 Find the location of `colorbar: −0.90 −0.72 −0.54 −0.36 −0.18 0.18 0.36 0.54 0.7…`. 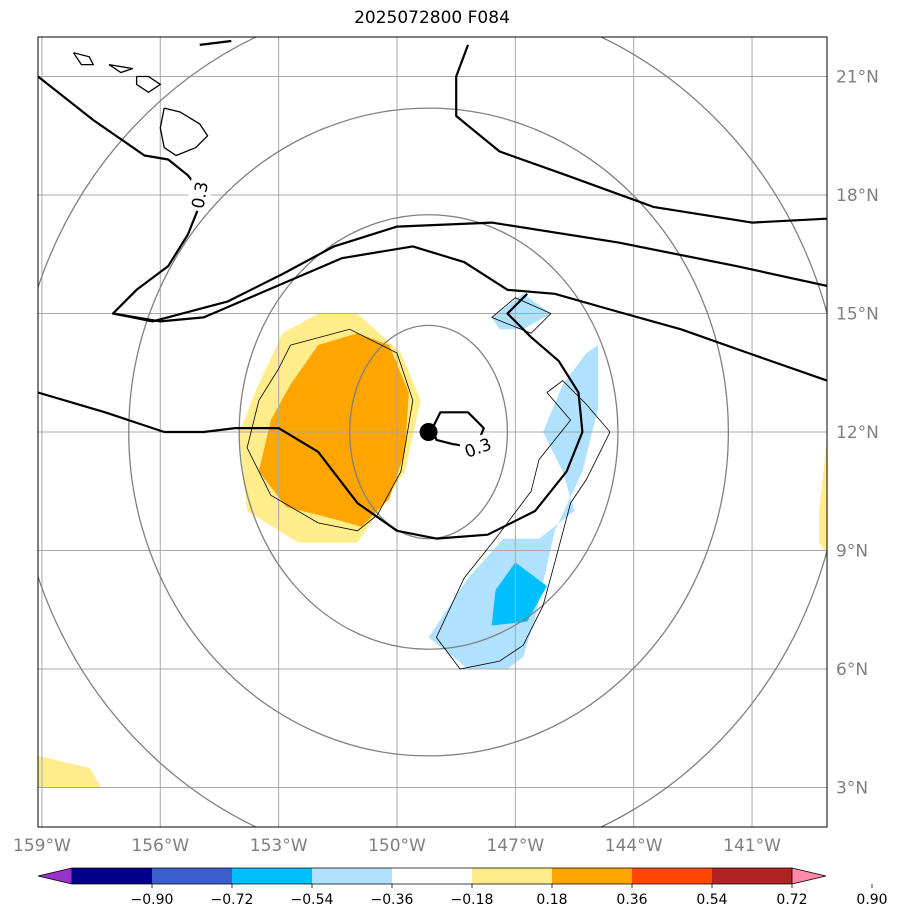

colorbar: −0.90 −0.72 −0.54 −0.36 −0.18 0.18 0.36 0.54 0.7… is located at coordinates (462, 887).